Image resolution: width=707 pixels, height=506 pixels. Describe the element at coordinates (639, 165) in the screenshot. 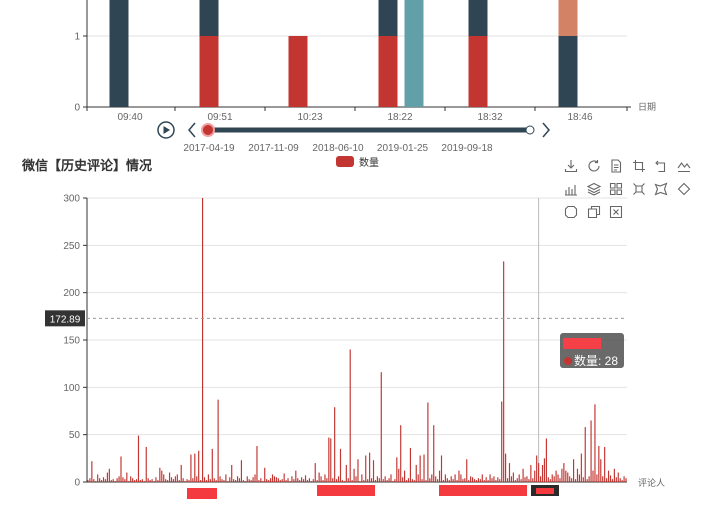

I see `crop-icon` at that location.